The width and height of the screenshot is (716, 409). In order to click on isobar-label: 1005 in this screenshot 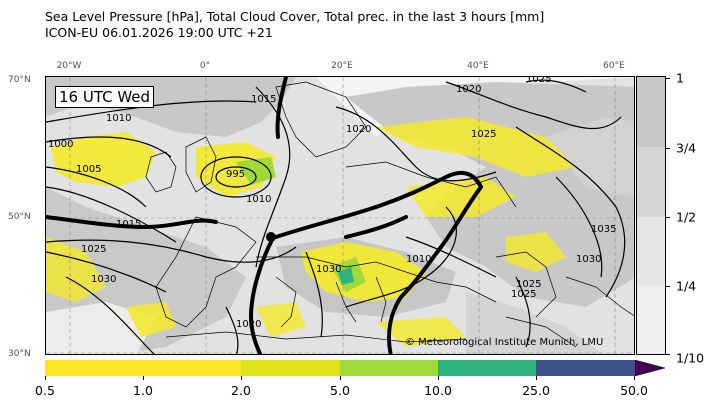, I will do `click(88, 169)`.